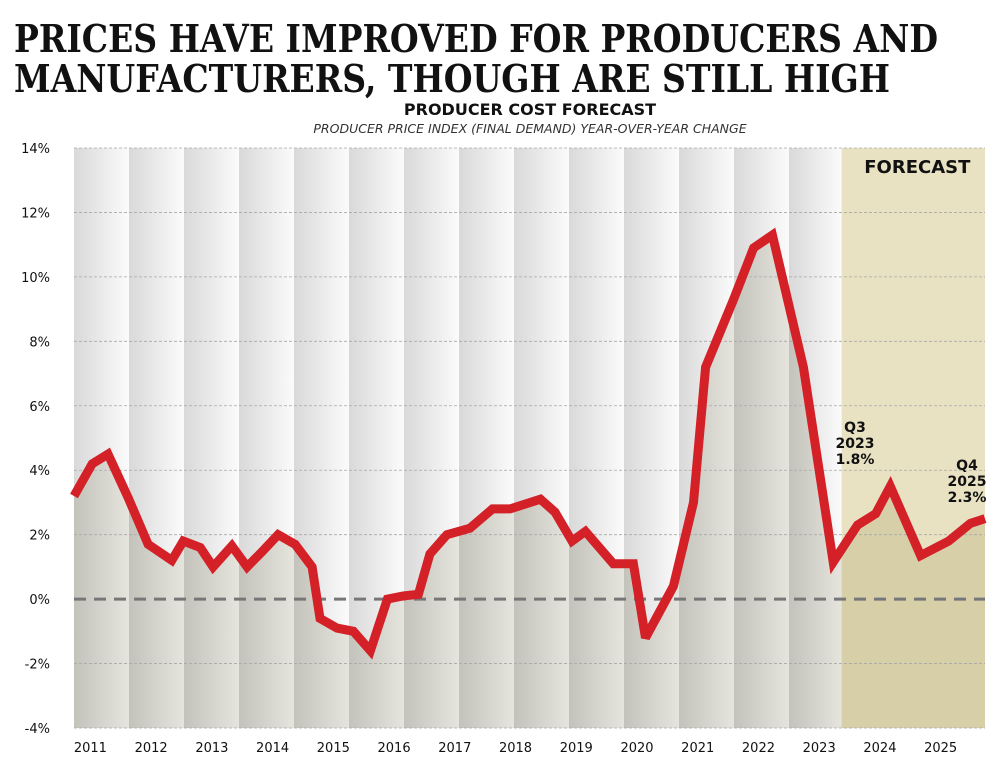 This screenshot has width=1000, height=761. What do you see at coordinates (576, 748) in the screenshot?
I see `x-tick-label: 2019` at bounding box center [576, 748].